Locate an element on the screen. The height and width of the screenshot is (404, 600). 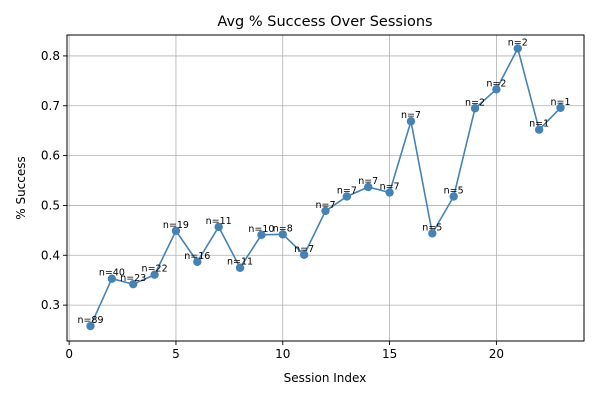
y-axis-label: % Success is located at coordinates (21, 188).